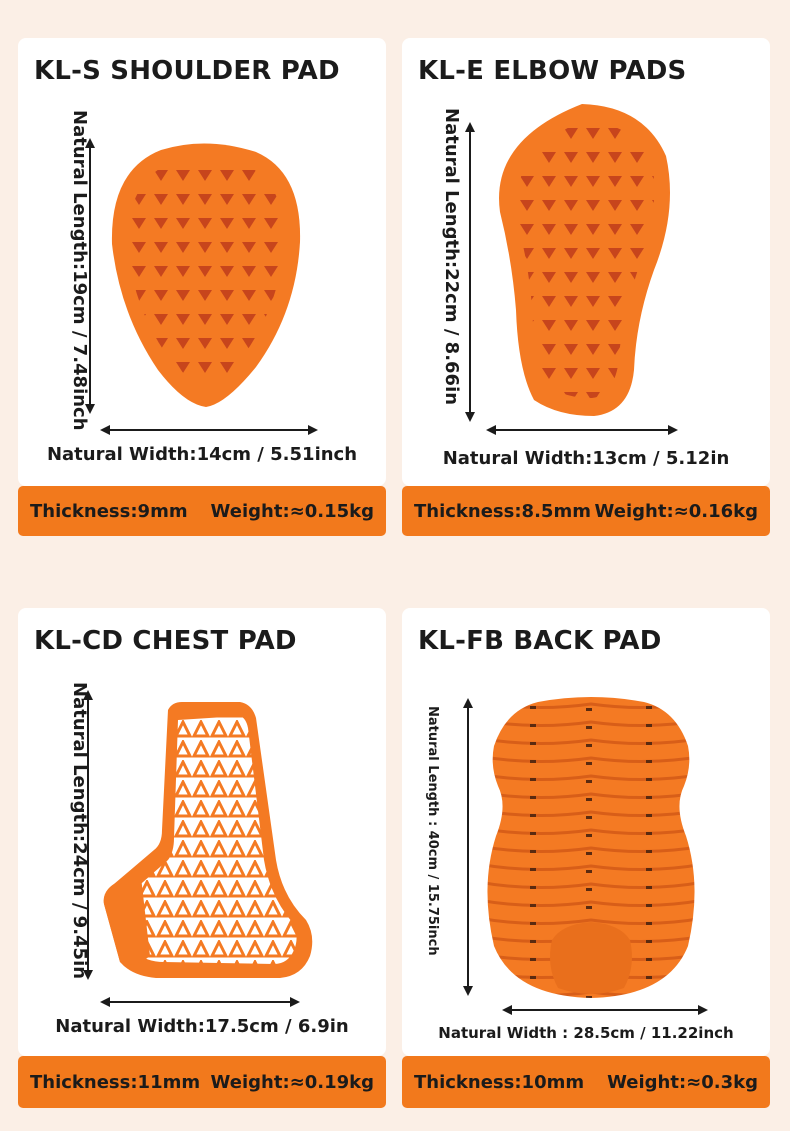  What do you see at coordinates (586, 1082) in the screenshot?
I see `spec-bar: Thickness:10mm Weight:≈0.3kg` at bounding box center [586, 1082].